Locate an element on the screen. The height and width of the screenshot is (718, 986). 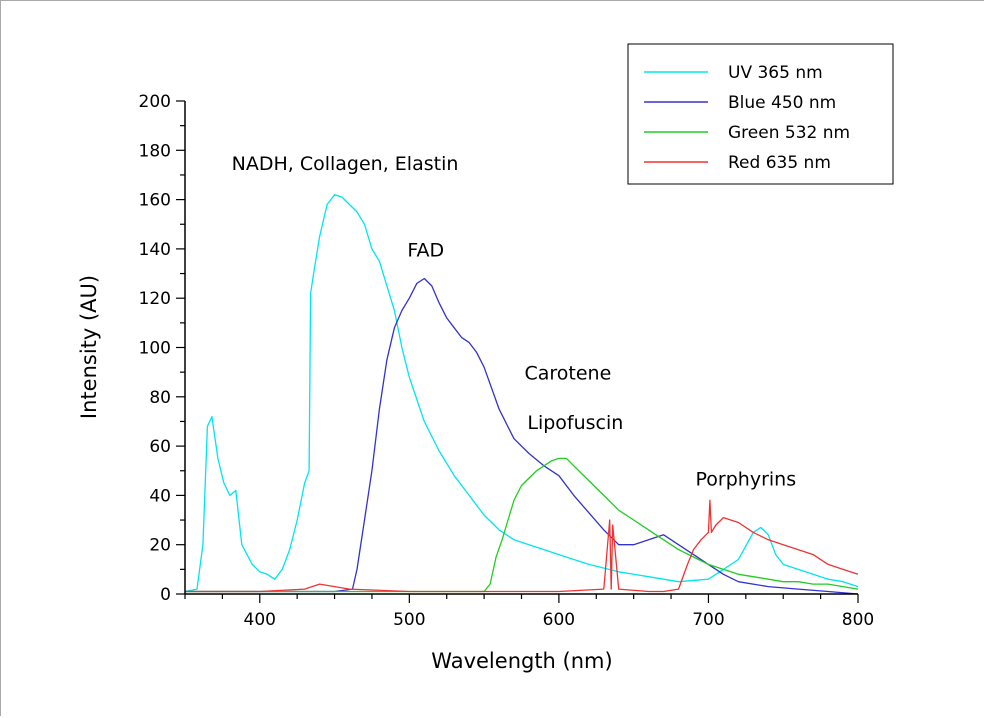
legend-label-0: UV 365 nm is located at coordinates (775, 73).